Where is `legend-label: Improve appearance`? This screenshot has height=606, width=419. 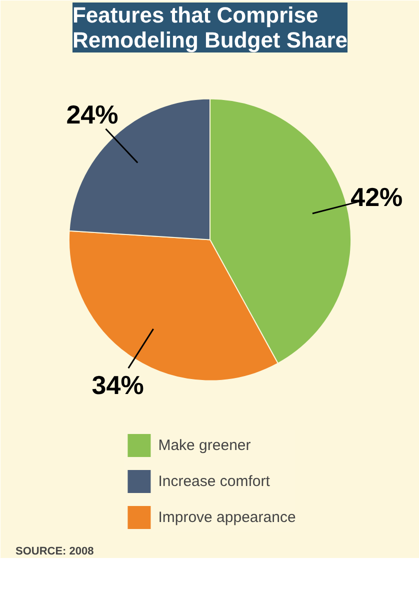
legend-label: Improve appearance is located at coordinates (227, 517).